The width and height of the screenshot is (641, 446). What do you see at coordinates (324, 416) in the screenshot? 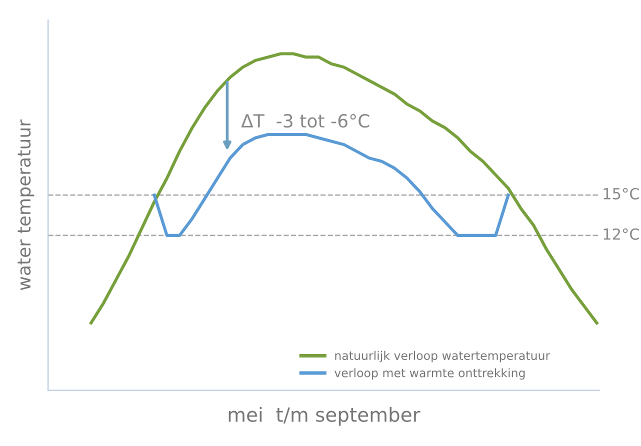
I see `x-axis-title: mei t/m september` at bounding box center [324, 416].